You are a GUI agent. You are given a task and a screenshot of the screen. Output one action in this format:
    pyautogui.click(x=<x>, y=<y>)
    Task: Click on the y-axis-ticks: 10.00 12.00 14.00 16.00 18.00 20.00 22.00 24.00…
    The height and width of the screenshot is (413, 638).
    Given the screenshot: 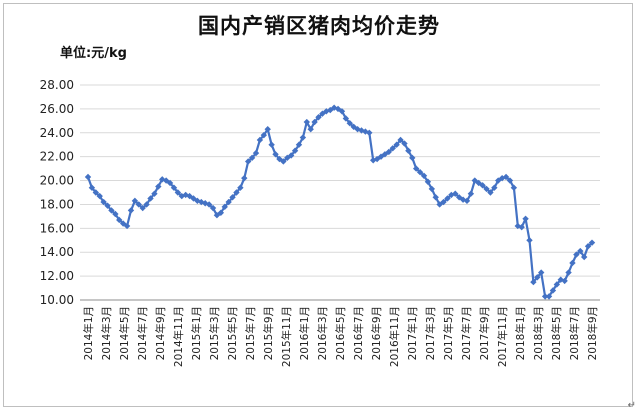 What is the action you would take?
    pyautogui.click(x=57, y=192)
    